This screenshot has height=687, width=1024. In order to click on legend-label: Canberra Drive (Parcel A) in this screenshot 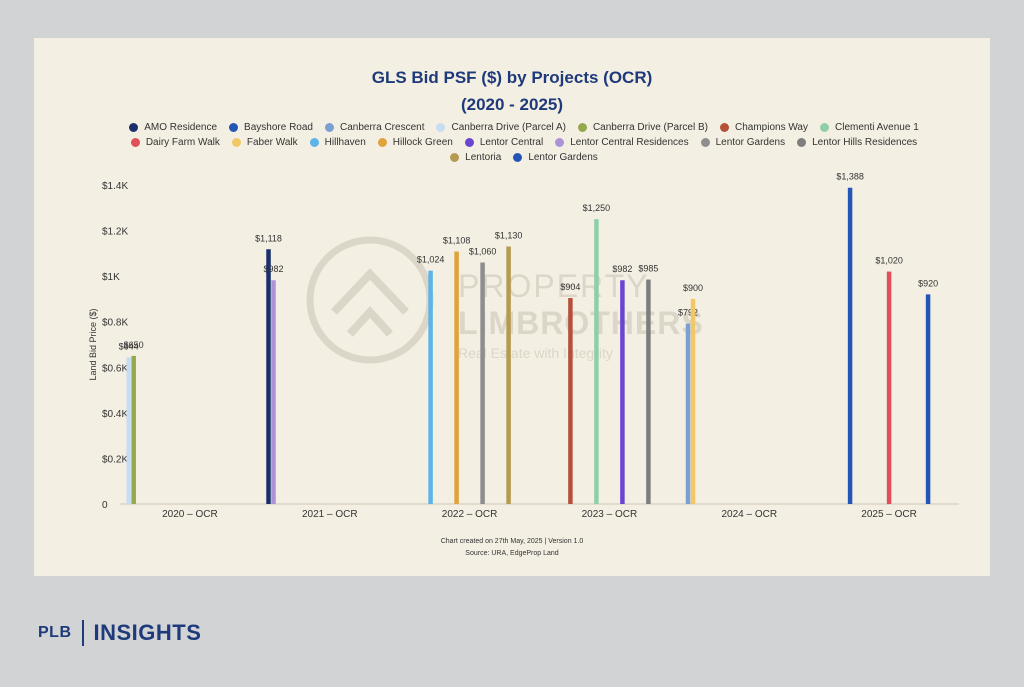, I will do `click(508, 127)`.